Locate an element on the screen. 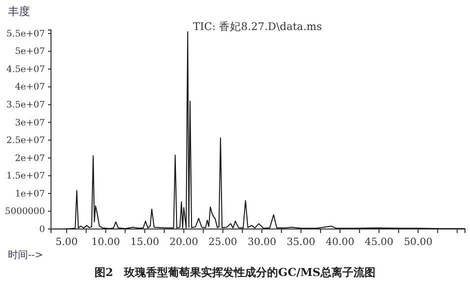  x-tick-label: 40.00 is located at coordinates (340, 242).